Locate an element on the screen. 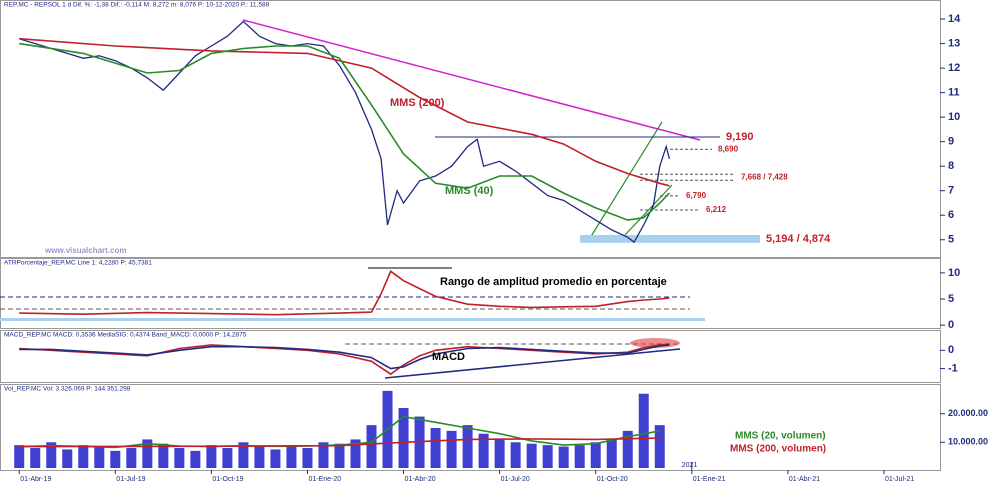  x-tick-label: 01-Oct-19 is located at coordinates (227, 479).